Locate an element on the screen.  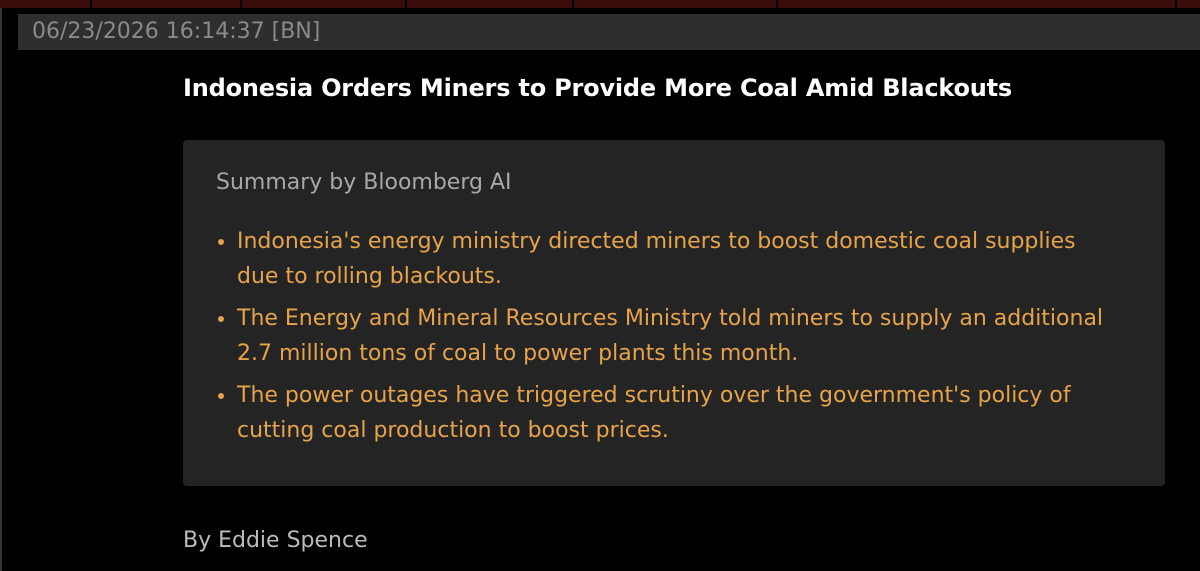
border is located at coordinates (1, 289).